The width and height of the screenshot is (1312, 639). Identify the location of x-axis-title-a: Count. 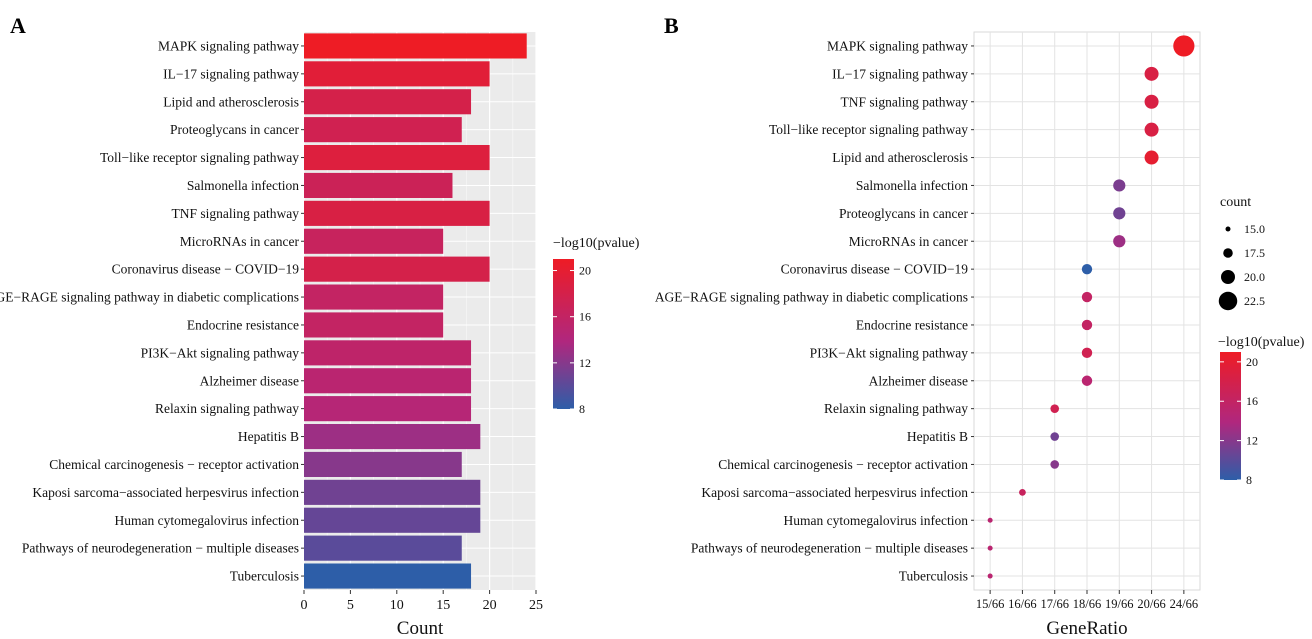
(420, 628).